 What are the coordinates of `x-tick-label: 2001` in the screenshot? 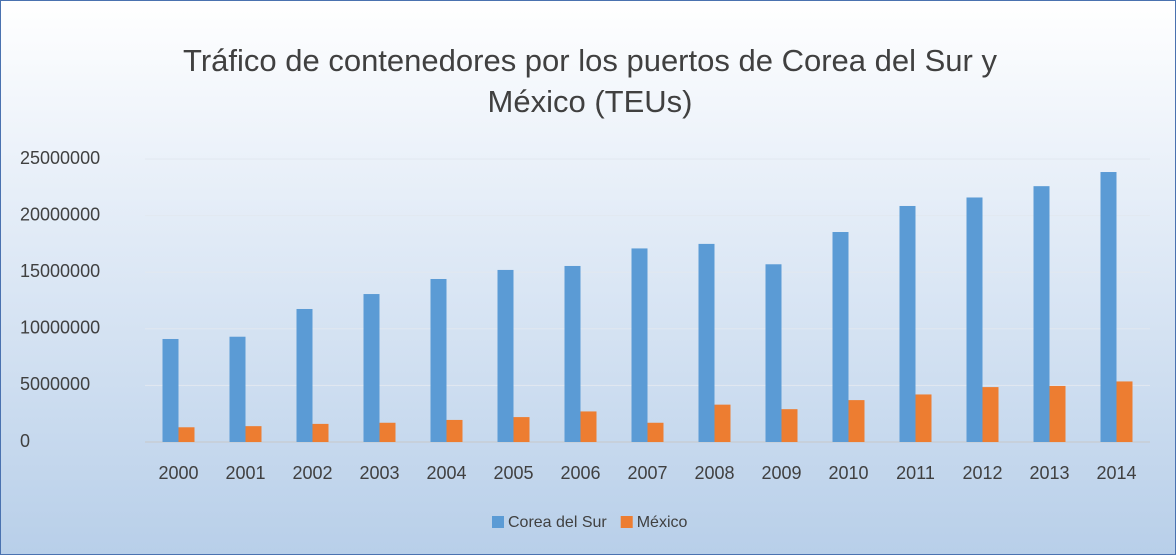 It's located at (245, 473).